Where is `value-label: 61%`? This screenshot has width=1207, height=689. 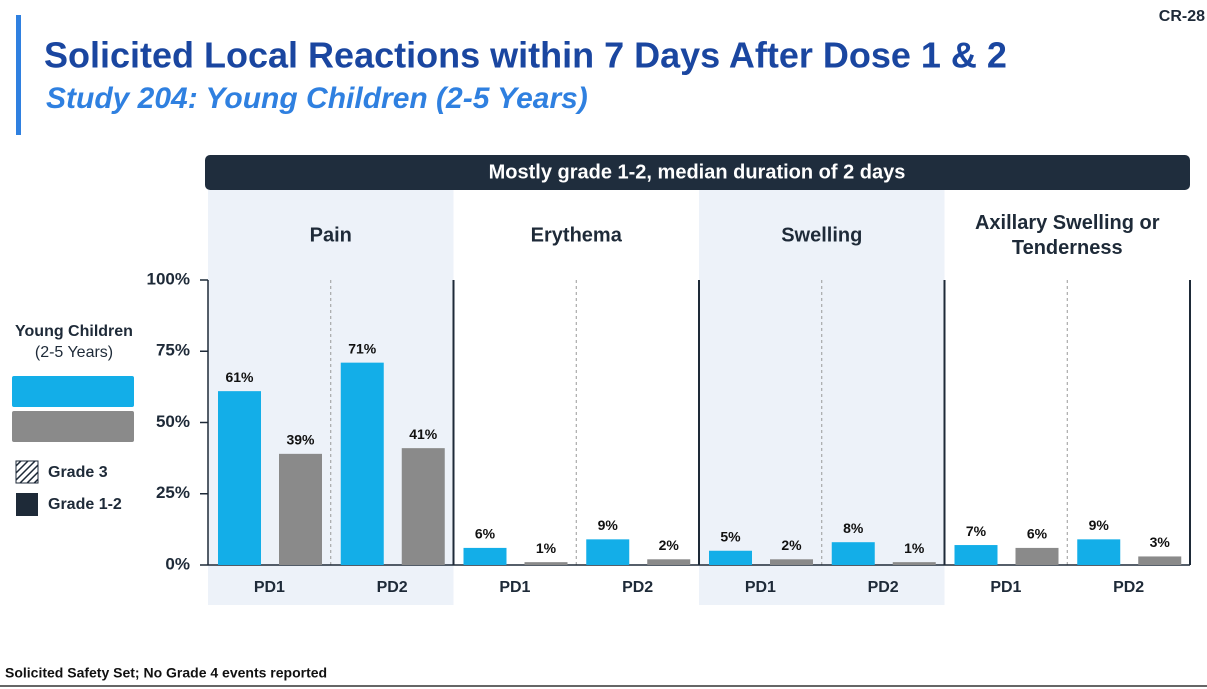
value-label: 61% is located at coordinates (239, 377).